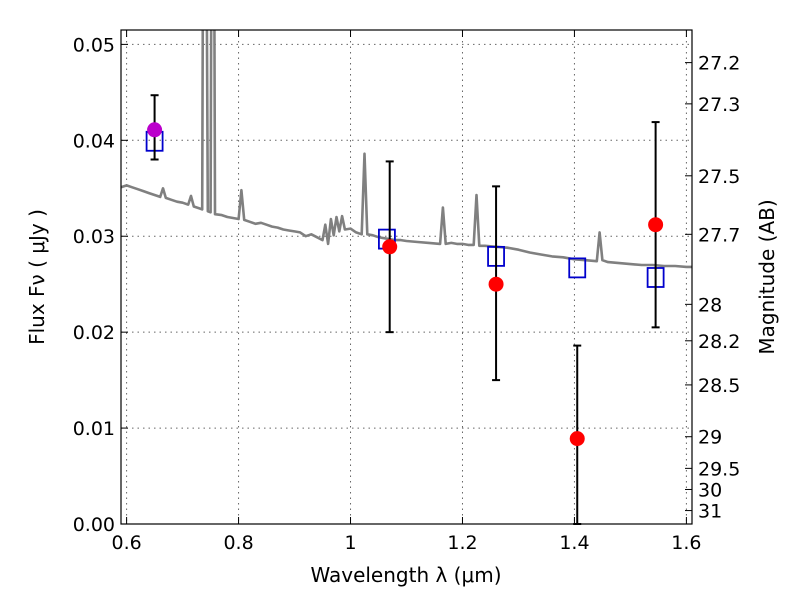  Describe the element at coordinates (710, 438) in the screenshot. I see `y2-tick-label: 29` at that location.